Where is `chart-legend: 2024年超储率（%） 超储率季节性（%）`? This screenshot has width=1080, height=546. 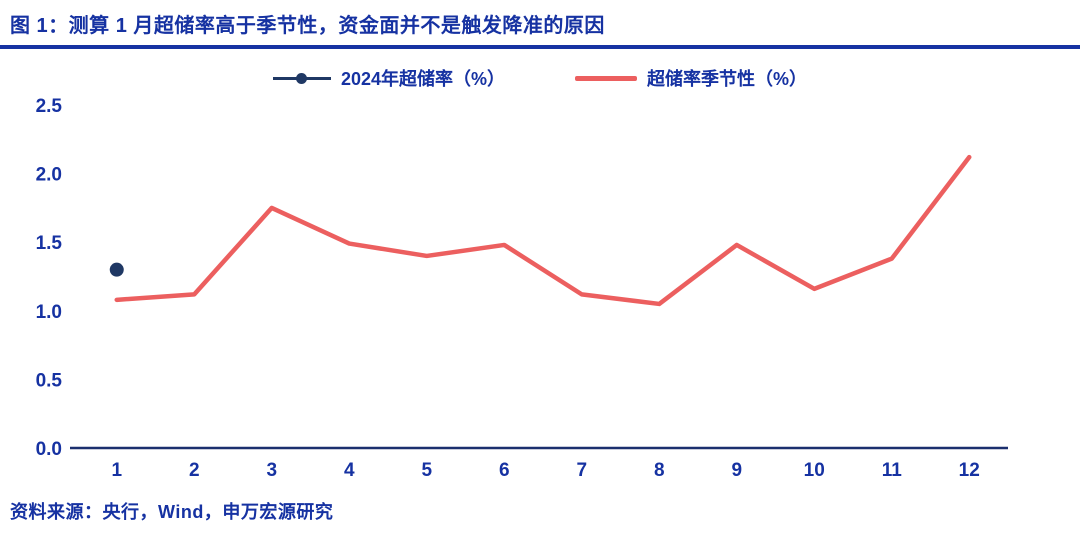
chart-legend: 2024年超储率（%） 超储率季节性（%） is located at coordinates (540, 78).